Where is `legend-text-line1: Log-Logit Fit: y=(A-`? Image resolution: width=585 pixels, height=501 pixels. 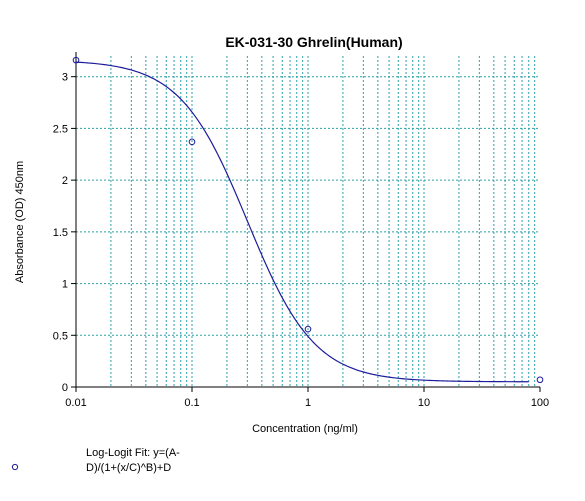
legend-text-line1: Log-Logit Fit: y=(A- is located at coordinates (133, 453).